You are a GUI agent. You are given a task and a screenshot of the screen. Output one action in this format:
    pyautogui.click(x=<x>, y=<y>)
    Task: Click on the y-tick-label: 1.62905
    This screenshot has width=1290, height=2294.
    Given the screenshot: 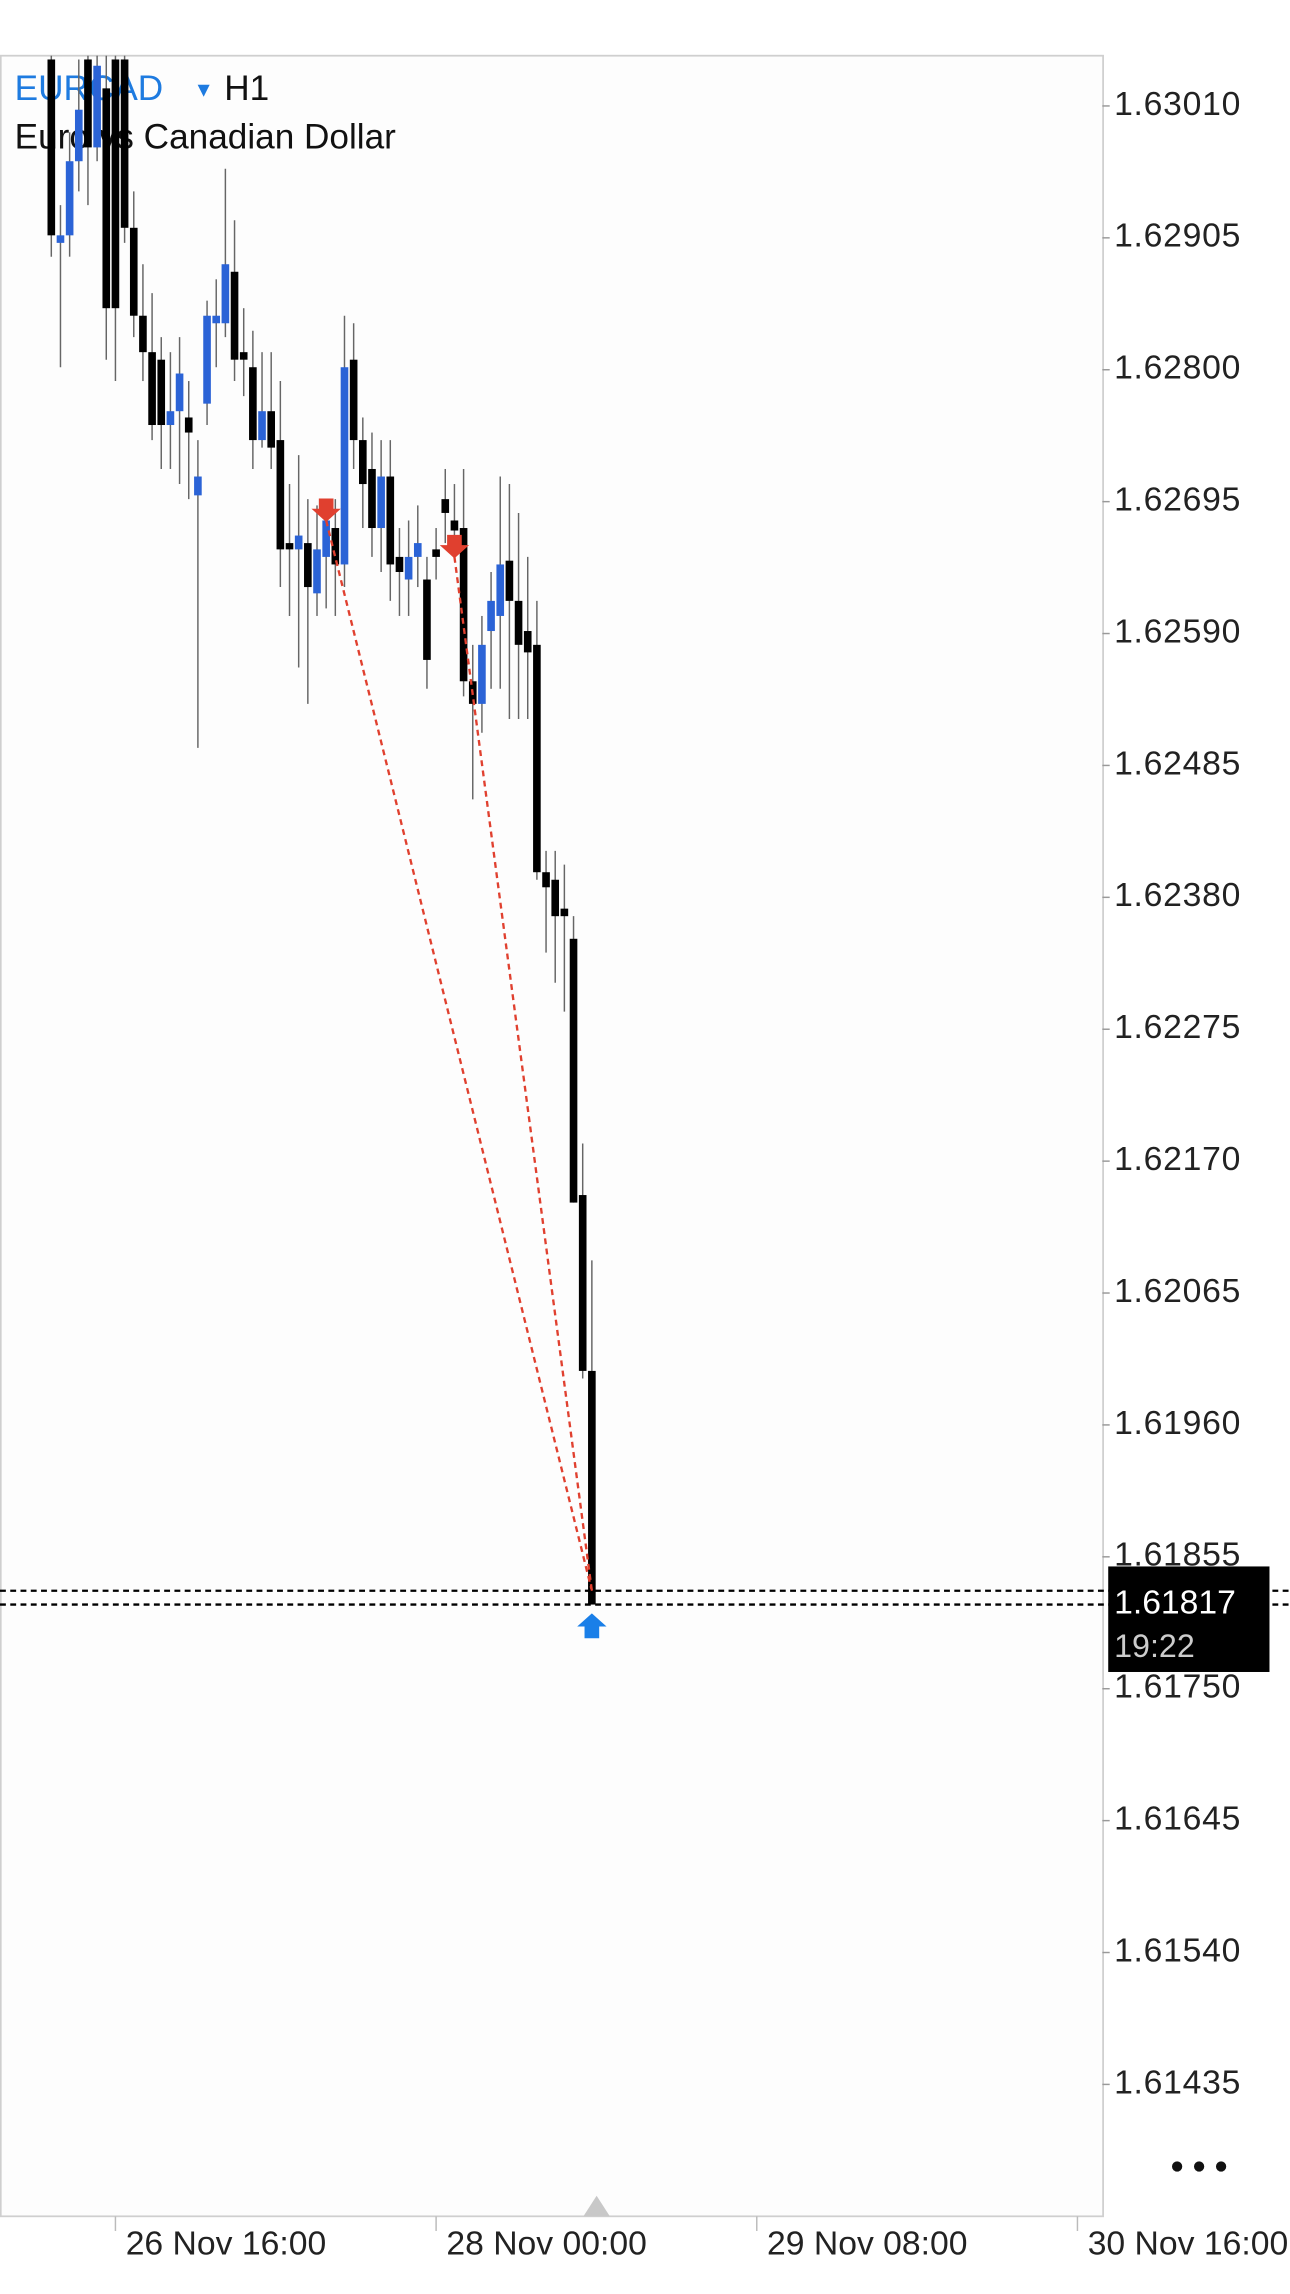 What is the action you would take?
    pyautogui.click(x=1177, y=236)
    